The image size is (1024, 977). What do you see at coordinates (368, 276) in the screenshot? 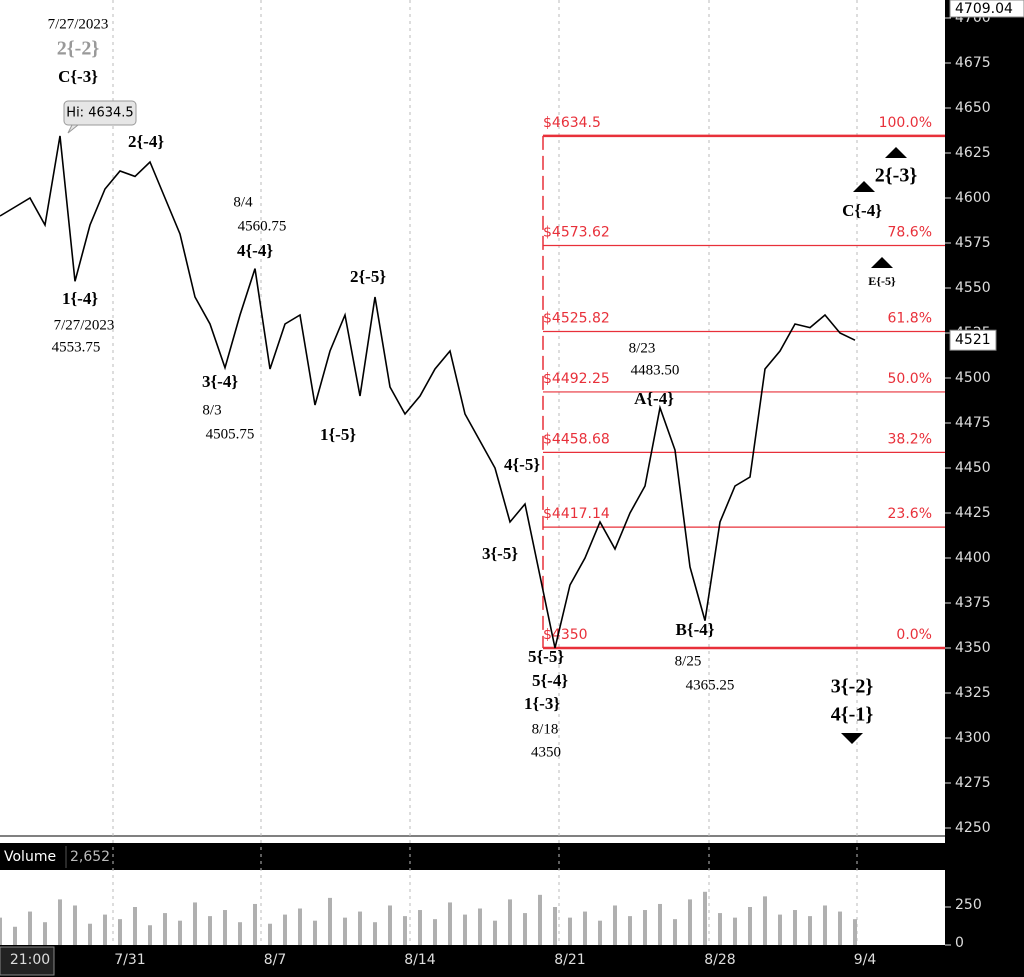
I see `annotation: 2{-5}` at bounding box center [368, 276].